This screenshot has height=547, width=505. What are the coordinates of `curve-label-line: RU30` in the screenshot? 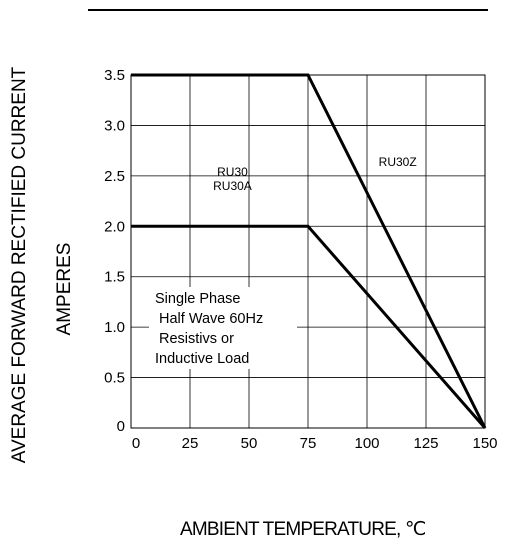 It's located at (232, 172).